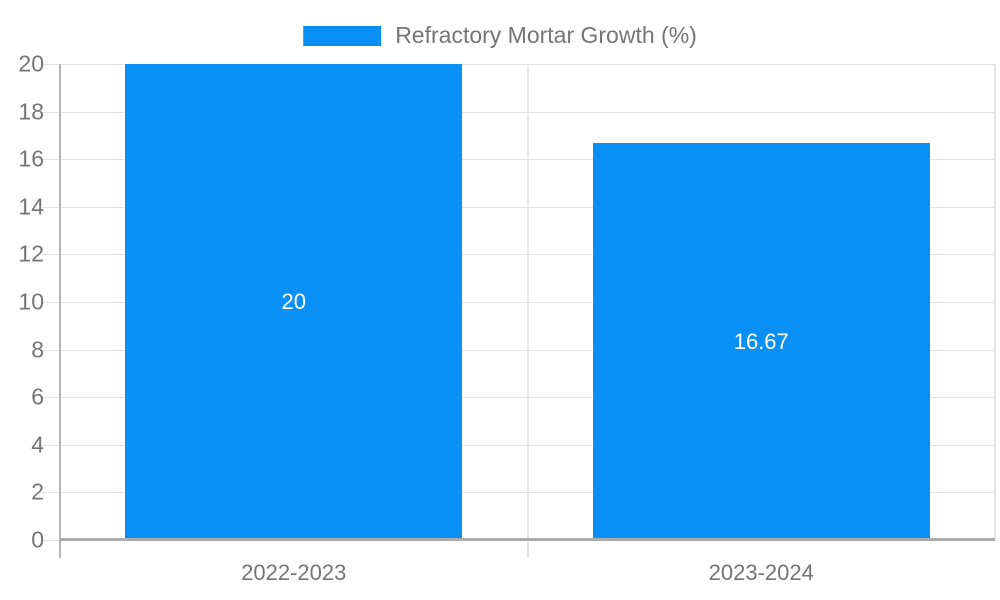  I want to click on bar-value-label: 16.67, so click(761, 341).